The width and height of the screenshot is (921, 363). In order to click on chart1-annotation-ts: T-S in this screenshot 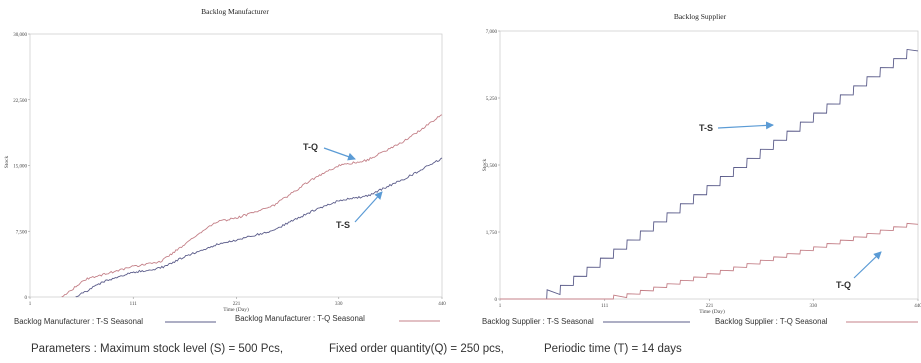, I will do `click(359, 210)`.